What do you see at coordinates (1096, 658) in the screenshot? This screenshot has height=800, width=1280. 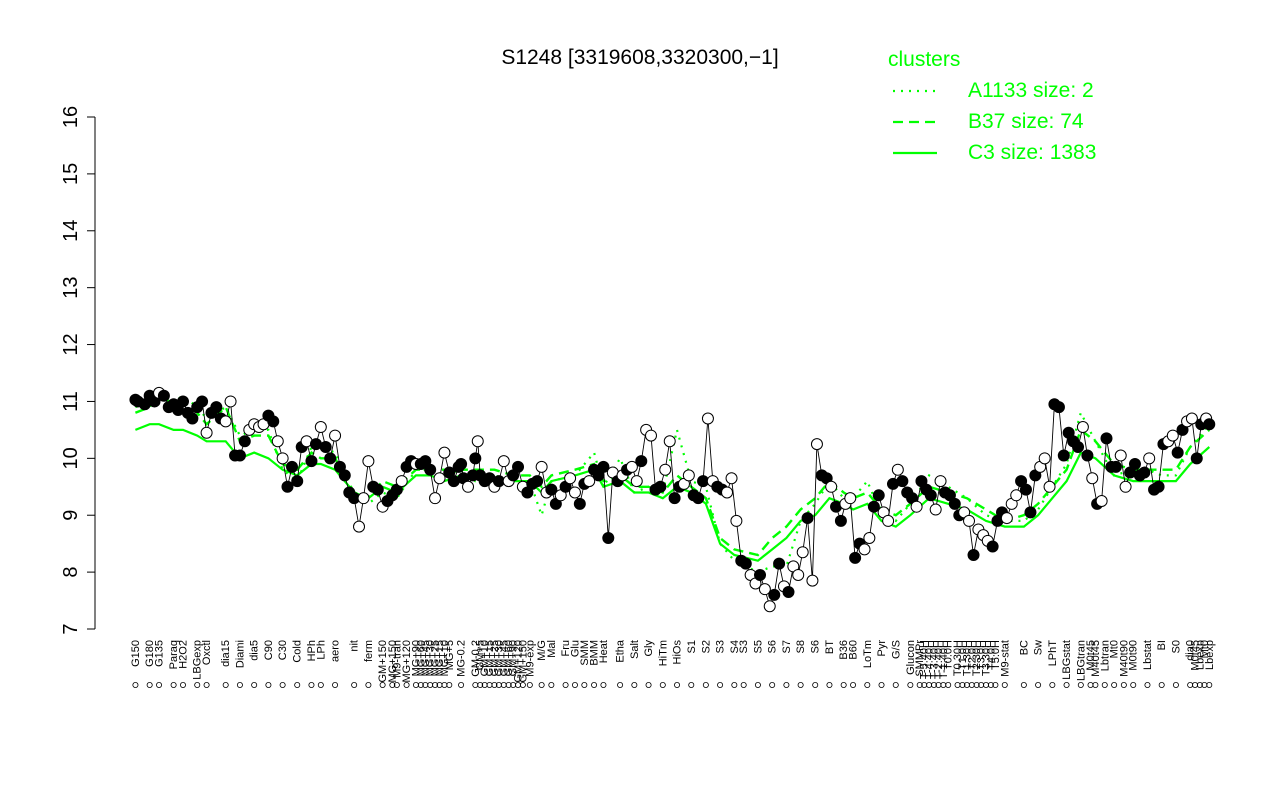 I see `x-tick-label: M40t45` at bounding box center [1096, 658].